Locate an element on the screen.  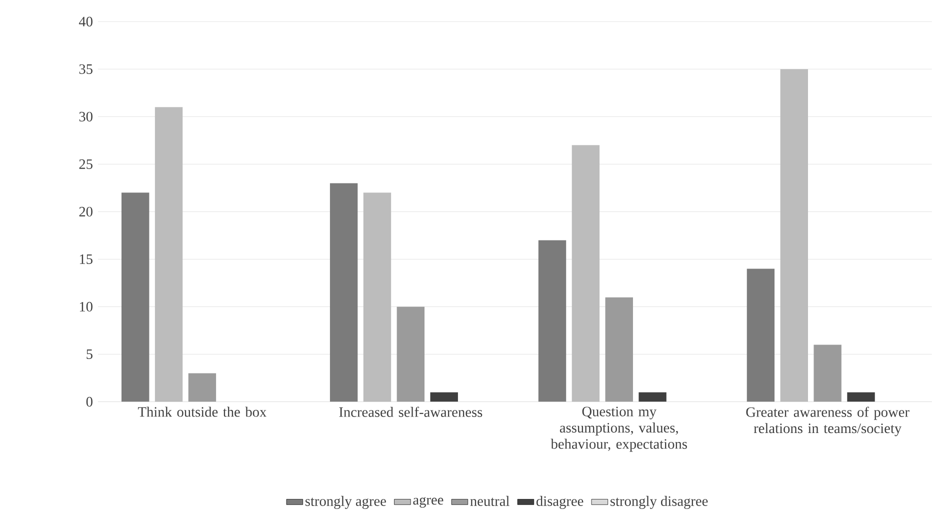
y-tick-label: 20 is located at coordinates (85, 212).